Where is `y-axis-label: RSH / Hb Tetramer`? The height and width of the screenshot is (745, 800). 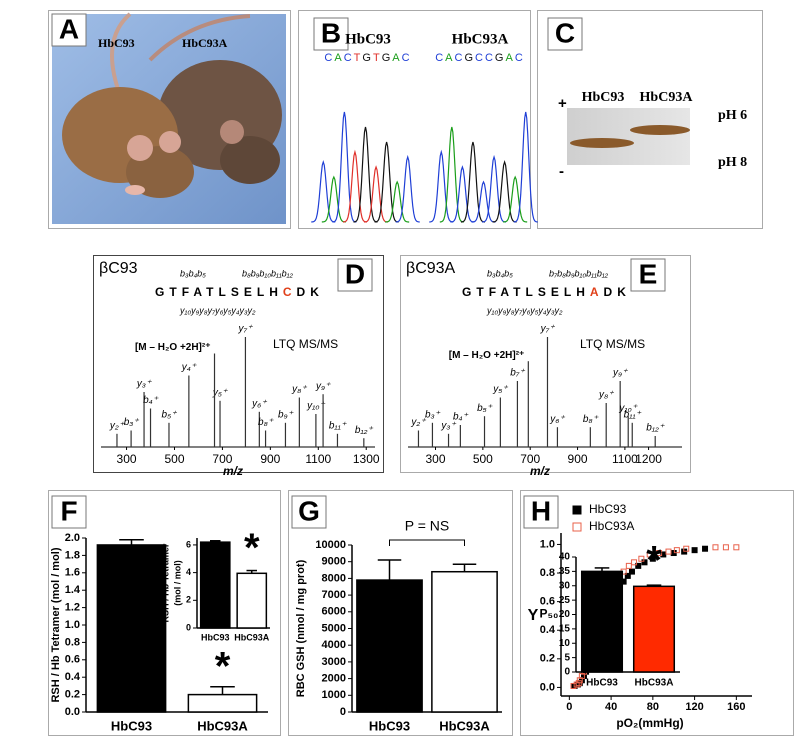
y-axis-label: RSH / Hb Tetramer is located at coordinates (165, 582).